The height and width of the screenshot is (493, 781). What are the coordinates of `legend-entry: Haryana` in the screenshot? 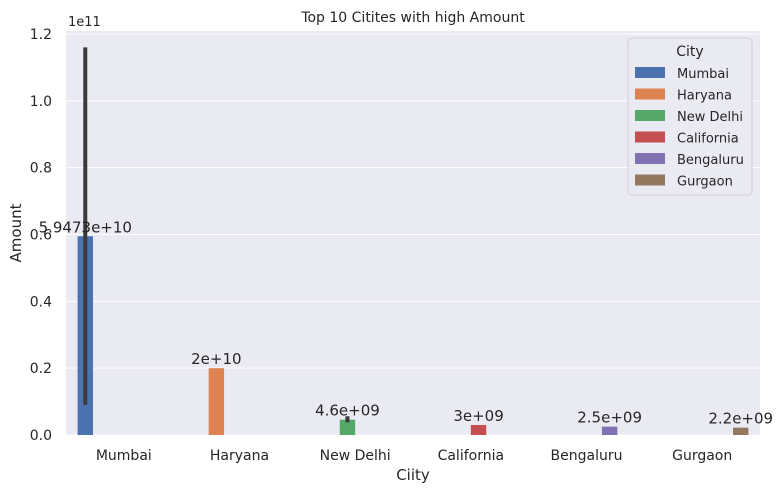 It's located at (704, 96).